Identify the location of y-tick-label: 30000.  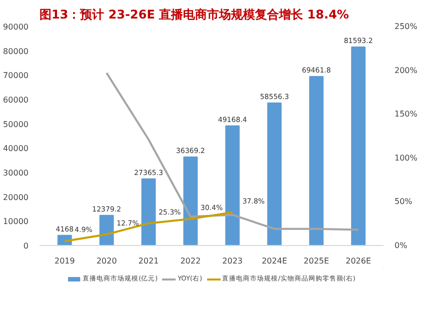
(16, 173).